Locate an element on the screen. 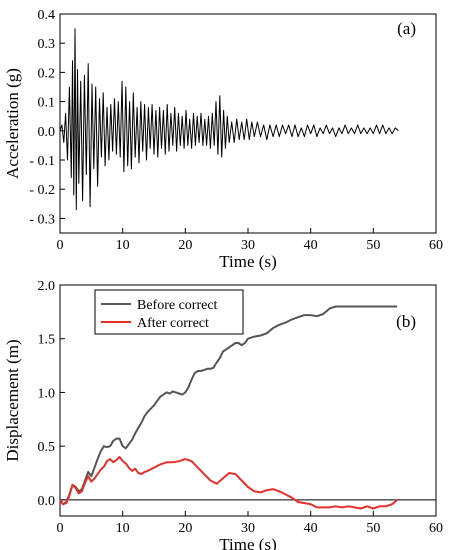  legend-label: Before correct is located at coordinates (177, 305).